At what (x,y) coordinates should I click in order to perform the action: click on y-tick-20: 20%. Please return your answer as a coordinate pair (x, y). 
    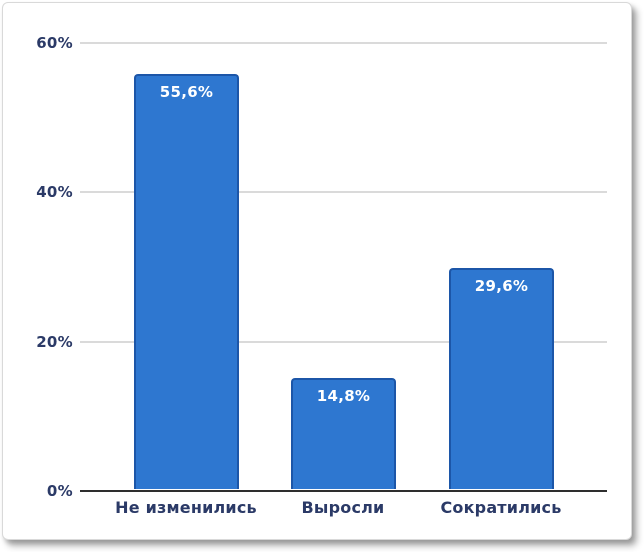
    Looking at the image, I should click on (54, 342).